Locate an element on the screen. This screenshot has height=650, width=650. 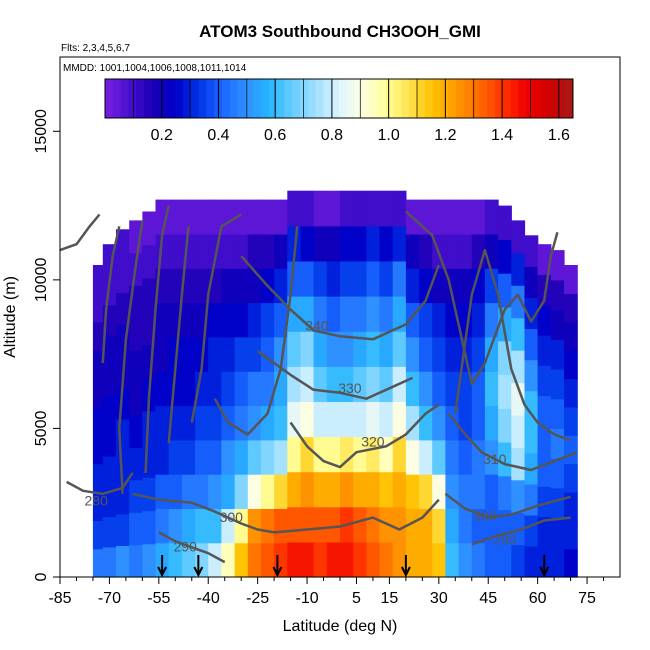
contour-label: 290 is located at coordinates (505, 539).